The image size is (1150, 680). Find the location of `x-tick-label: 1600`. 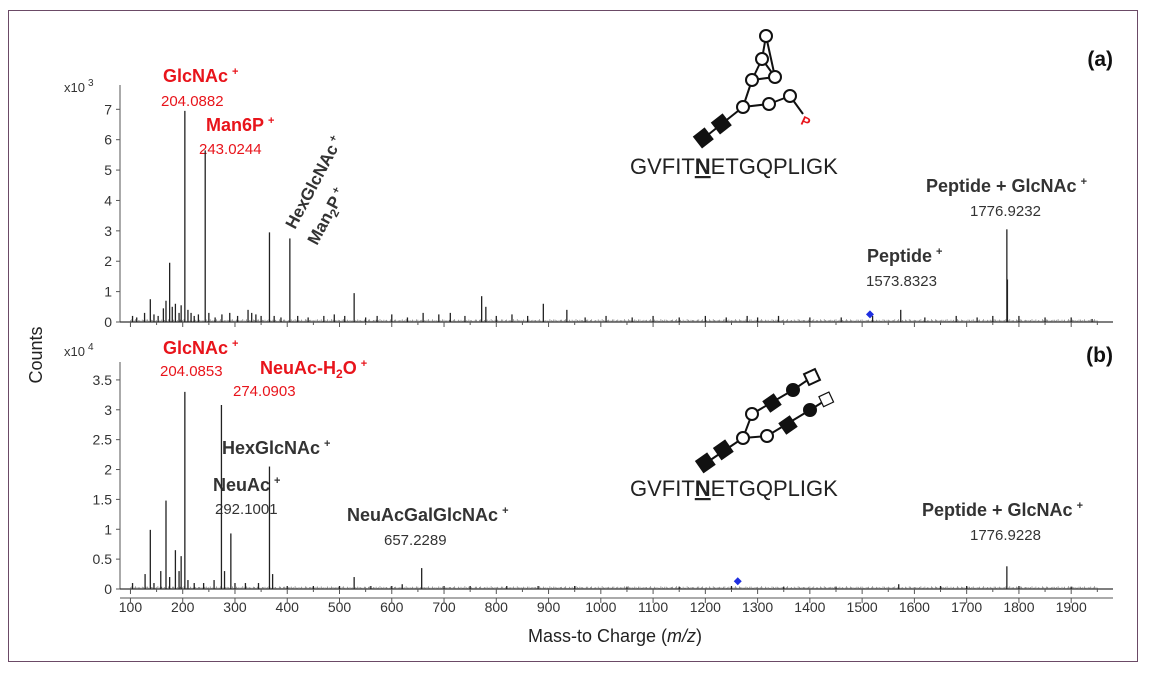

x-tick-label: 1600 is located at coordinates (914, 607).